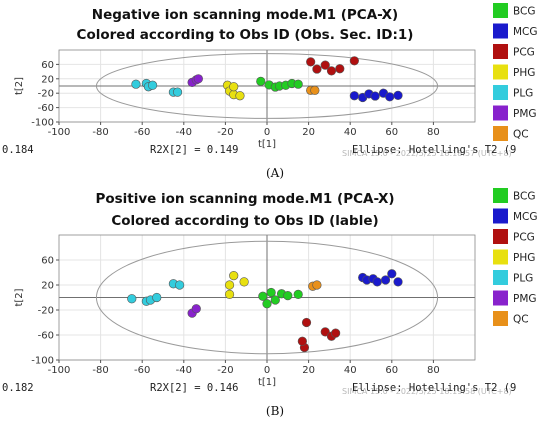  What do you see at coordinates (275, 173) in the screenshot?
I see `panel-label: (A)` at bounding box center [275, 173].